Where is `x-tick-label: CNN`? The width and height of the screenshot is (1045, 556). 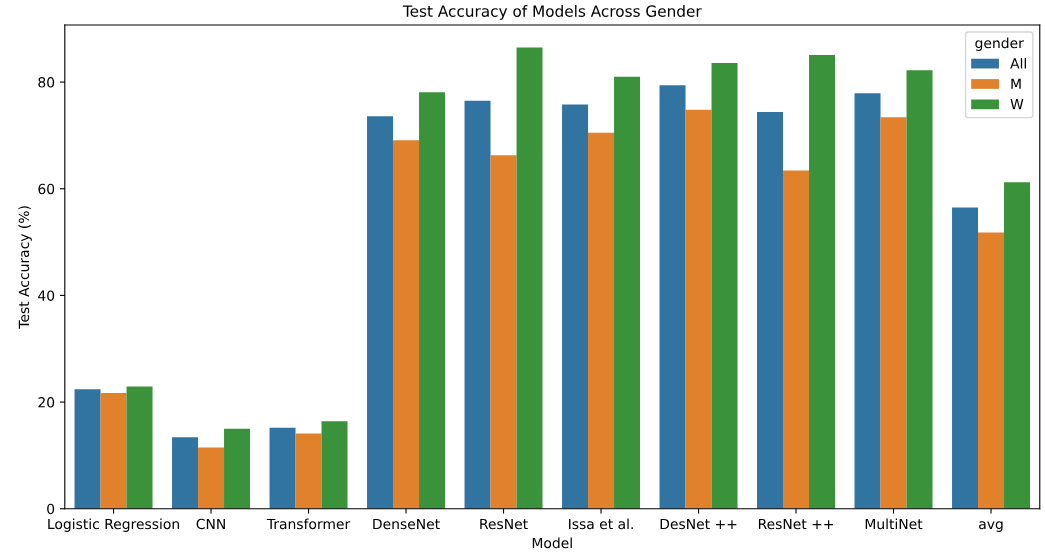
x-tick-label: CNN is located at coordinates (210, 524).